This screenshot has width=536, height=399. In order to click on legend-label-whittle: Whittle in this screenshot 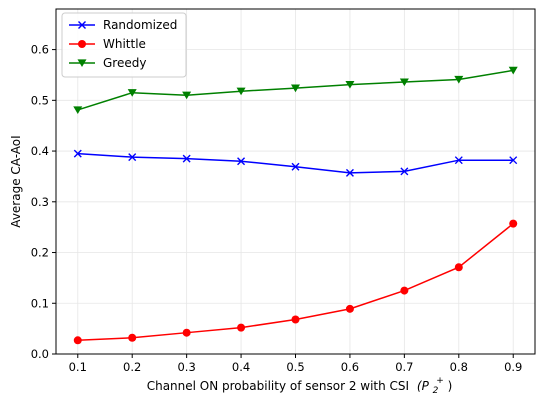, I will do `click(124, 44)`.